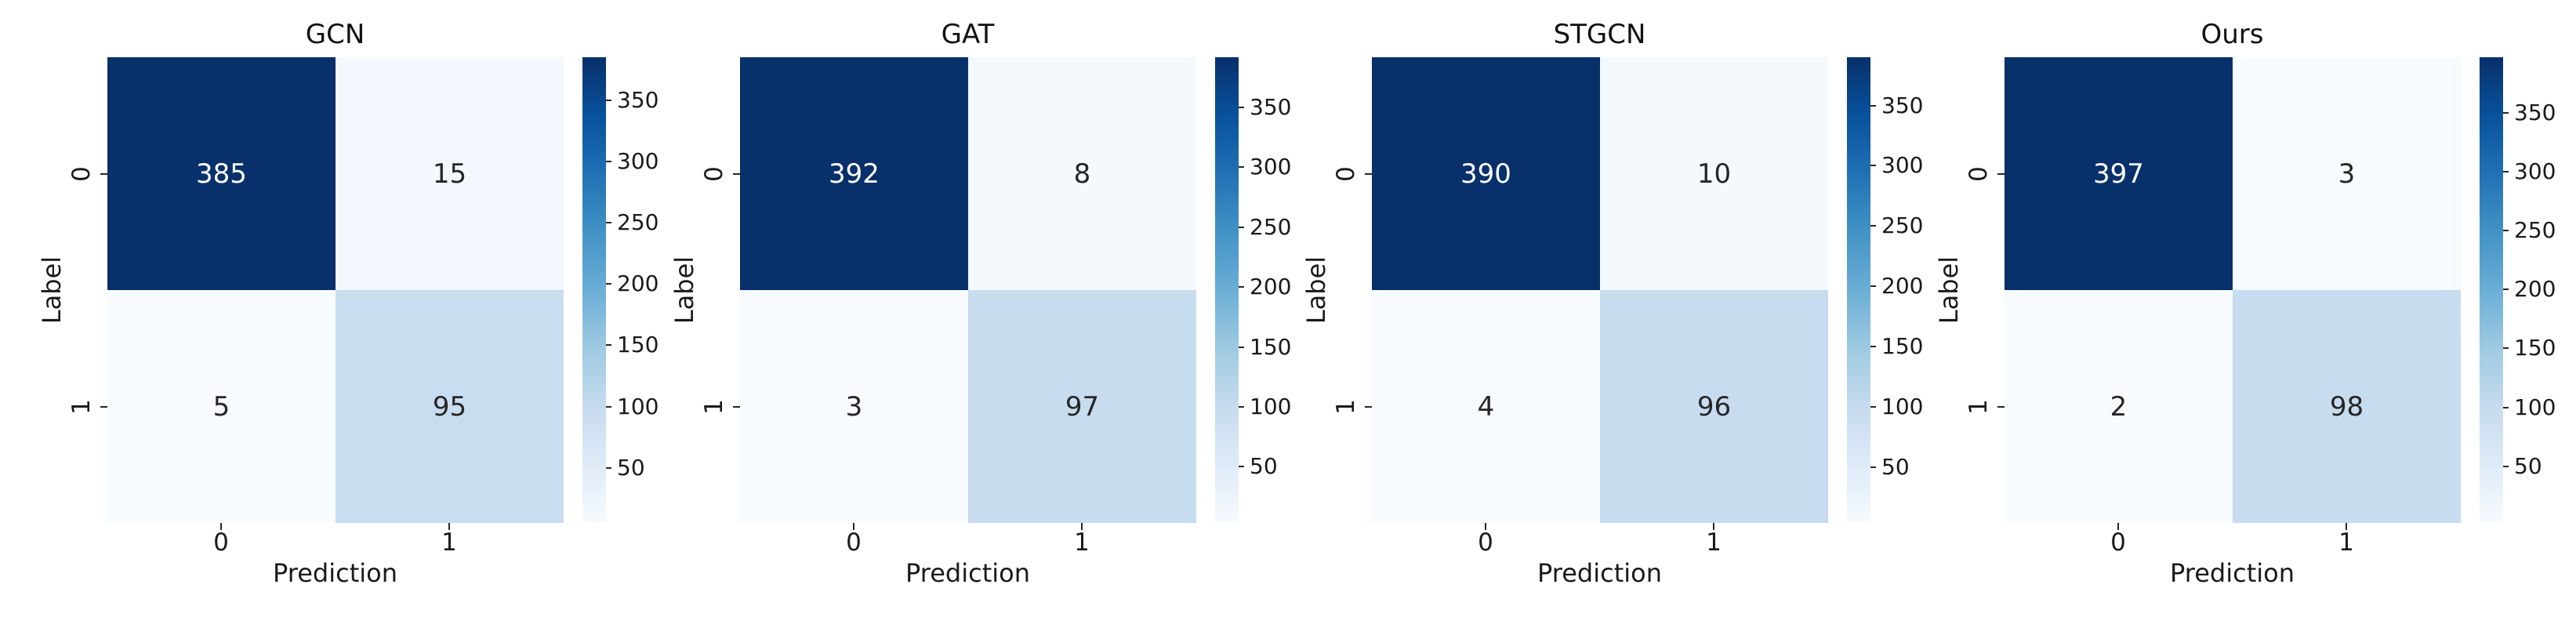  I want to click on cell-value: 4, so click(1486, 406).